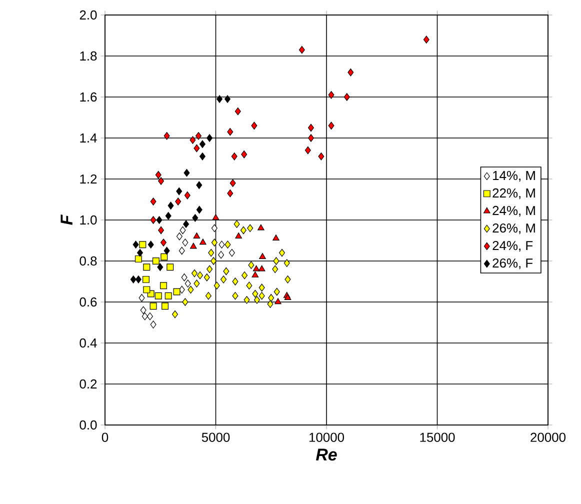 Image resolution: width=581 pixels, height=504 pixels. What do you see at coordinates (105, 437) in the screenshot?
I see `x-tick-label: 0` at bounding box center [105, 437].